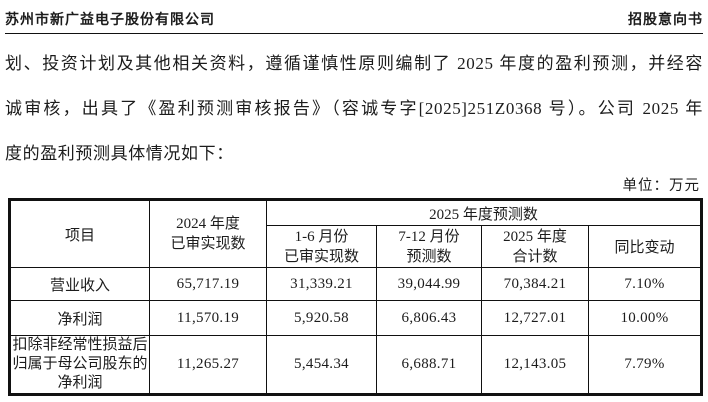 The width and height of the screenshot is (708, 402). I want to click on cell-h2-value: 6,806.43, so click(429, 318).